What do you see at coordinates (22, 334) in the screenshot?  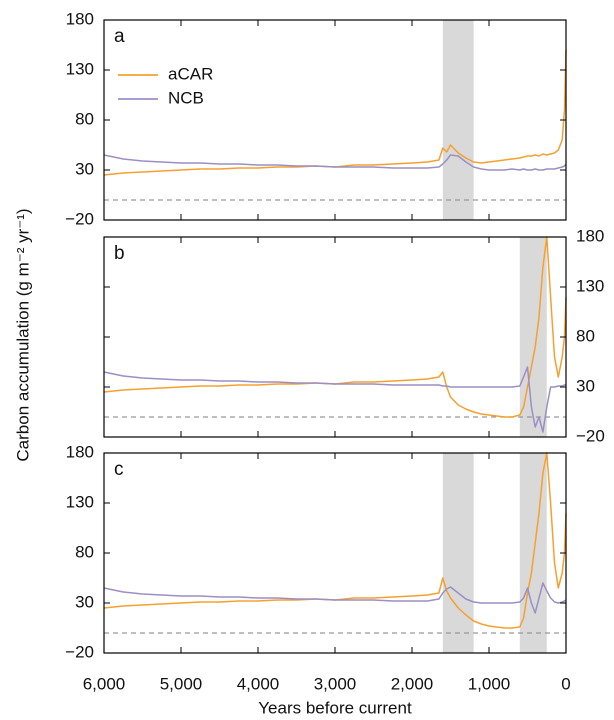 I see `y-axis-label: Carbon accumulation (g m⁻² yr⁻¹)` at bounding box center [22, 334].